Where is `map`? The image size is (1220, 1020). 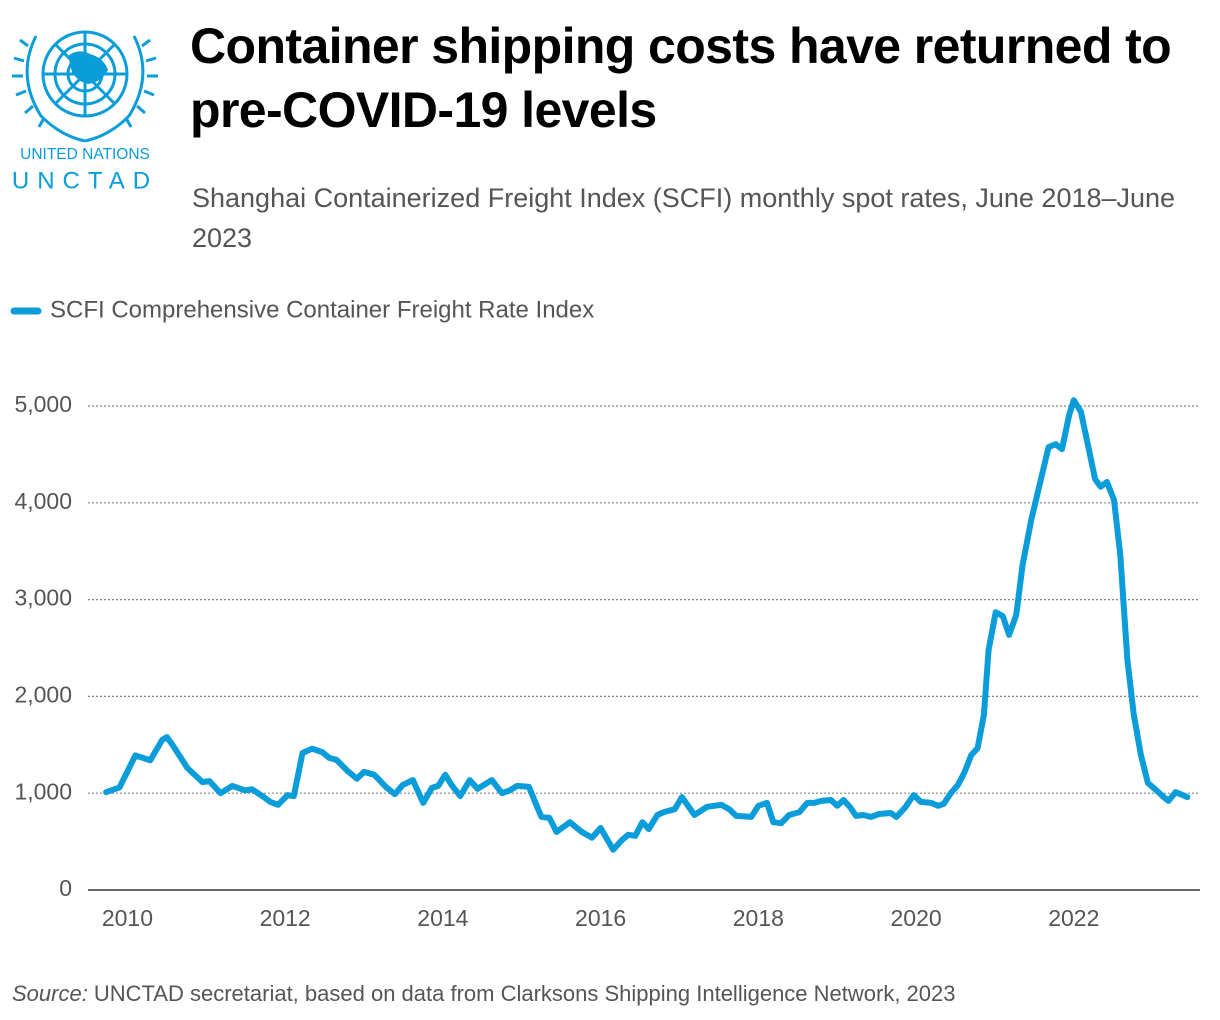
map is located at coordinates (88, 67).